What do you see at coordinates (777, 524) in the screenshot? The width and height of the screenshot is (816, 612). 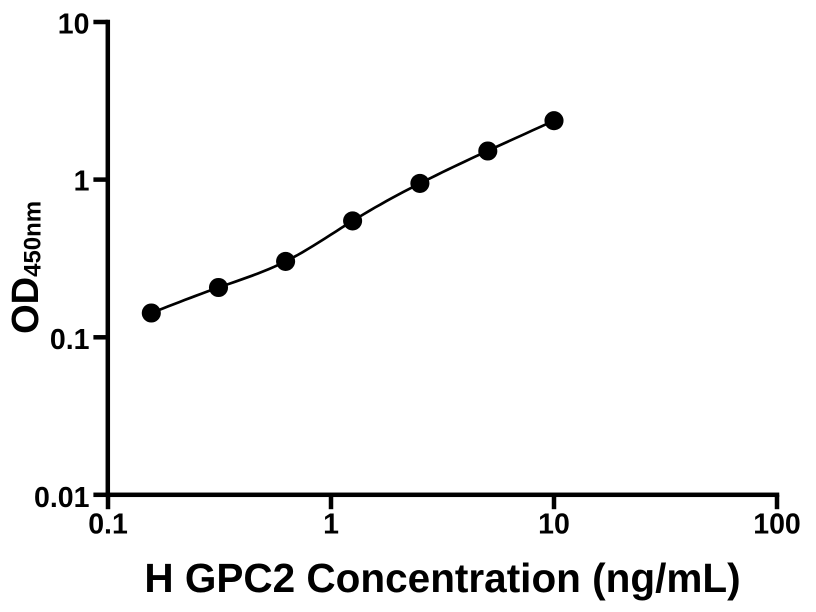 I see `svg-text: 100` at bounding box center [777, 524].